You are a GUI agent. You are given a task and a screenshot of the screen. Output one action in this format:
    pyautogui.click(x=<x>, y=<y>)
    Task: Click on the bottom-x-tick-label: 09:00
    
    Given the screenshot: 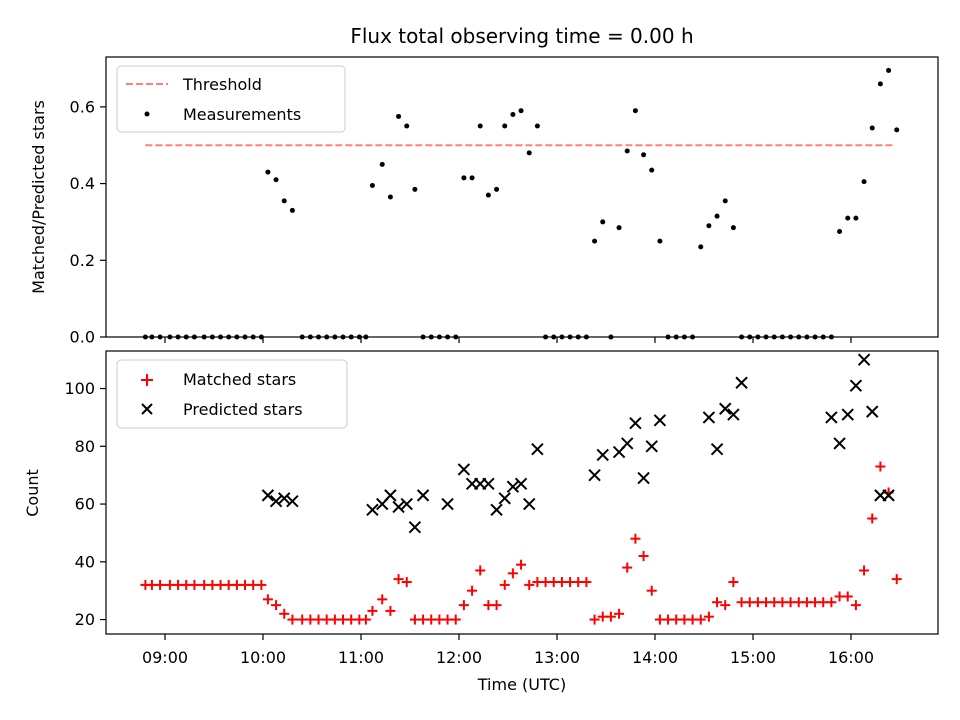 What is the action you would take?
    pyautogui.click(x=165, y=657)
    